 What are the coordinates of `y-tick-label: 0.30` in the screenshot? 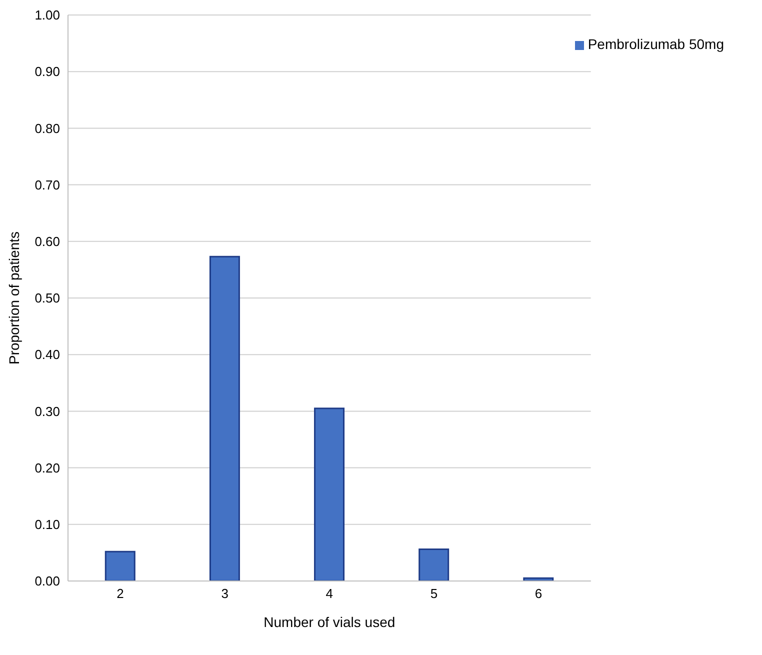 It's located at (47, 411).